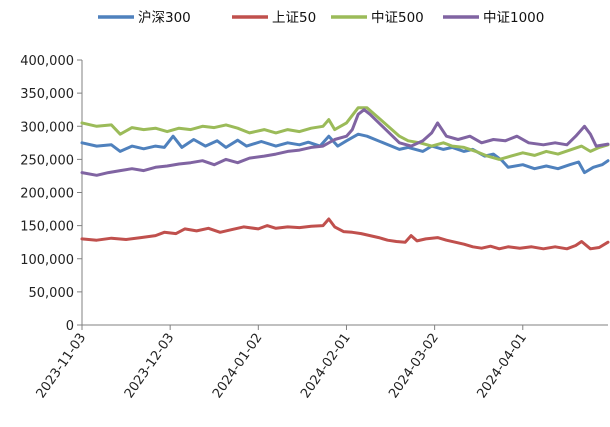 This screenshot has height=427, width=610. What do you see at coordinates (47, 227) in the screenshot?
I see `y-tick-label: 150,000` at bounding box center [47, 227].